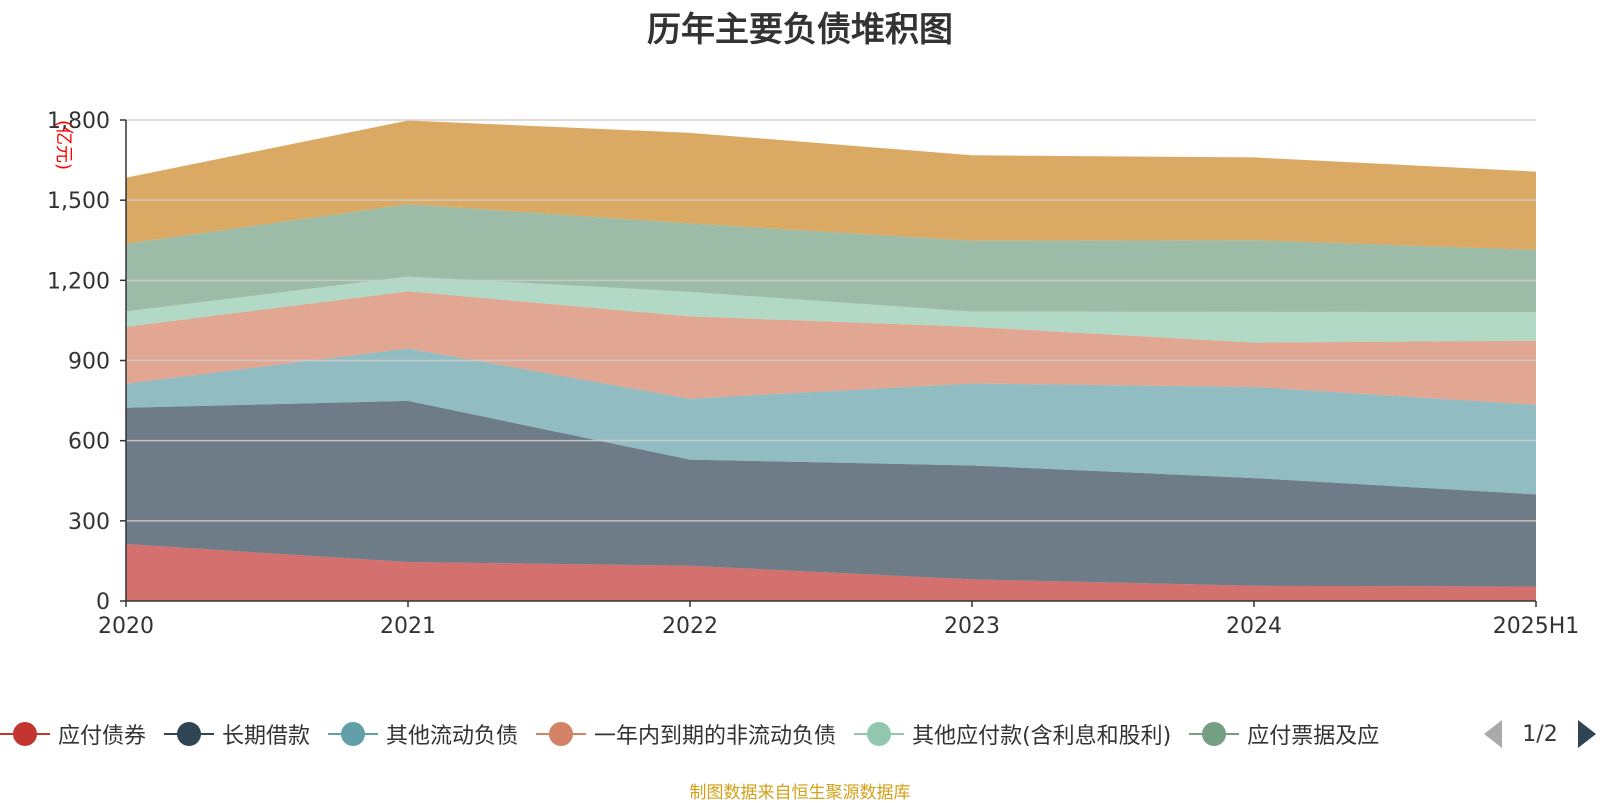  Describe the element at coordinates (715, 736) in the screenshot. I see `legend-label: 一年内到期的非流动负债` at that location.